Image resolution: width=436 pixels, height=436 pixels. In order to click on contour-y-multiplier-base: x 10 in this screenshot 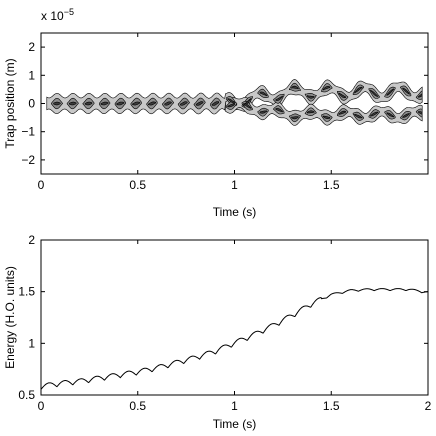, I will do `click(52, 16)`.